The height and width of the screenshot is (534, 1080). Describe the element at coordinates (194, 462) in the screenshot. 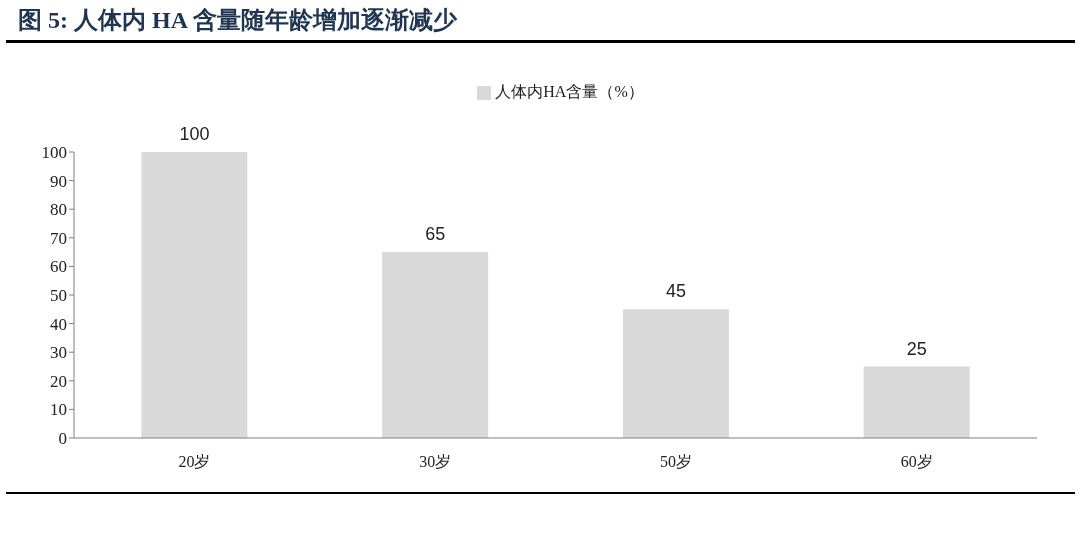

I see `x-tick-label: 20岁` at that location.